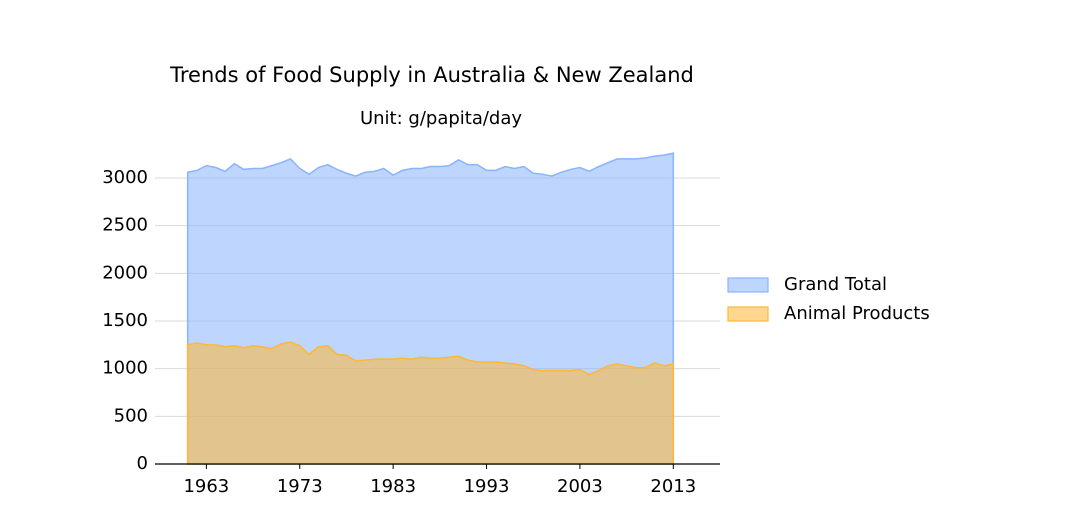 Image resolution: width=1080 pixels, height=518 pixels. What do you see at coordinates (142, 463) in the screenshot?
I see `y-tick-label: 0` at bounding box center [142, 463].